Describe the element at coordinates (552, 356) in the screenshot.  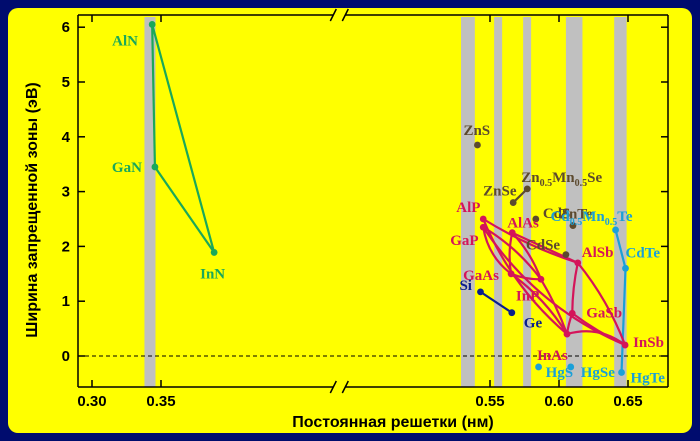
I see `label-InAs: InAs` at that location.